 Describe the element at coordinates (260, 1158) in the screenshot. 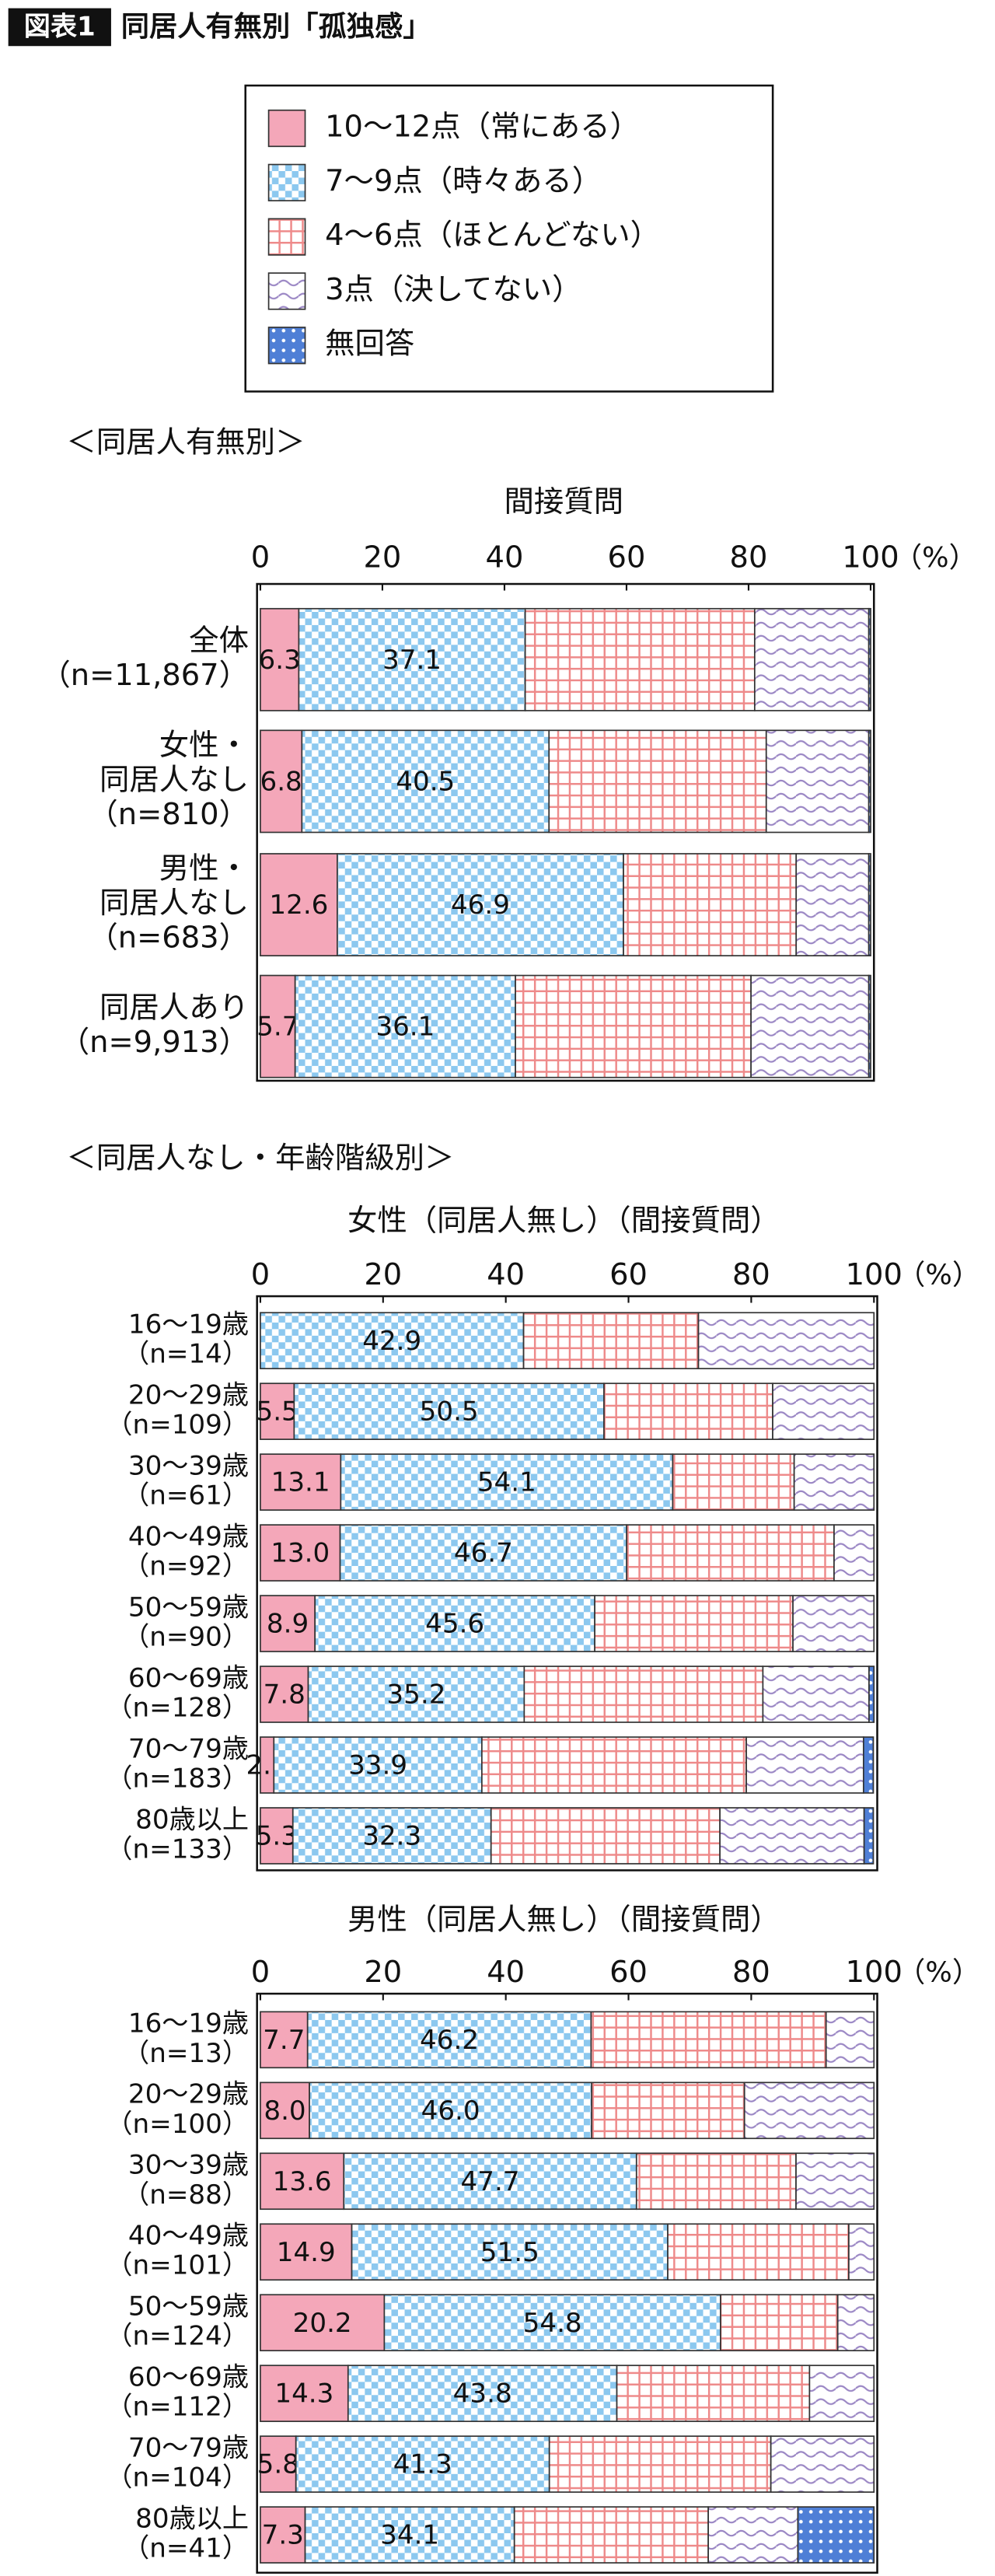

I see `section-heading: ＜同居人なし・年齢階級別＞` at that location.